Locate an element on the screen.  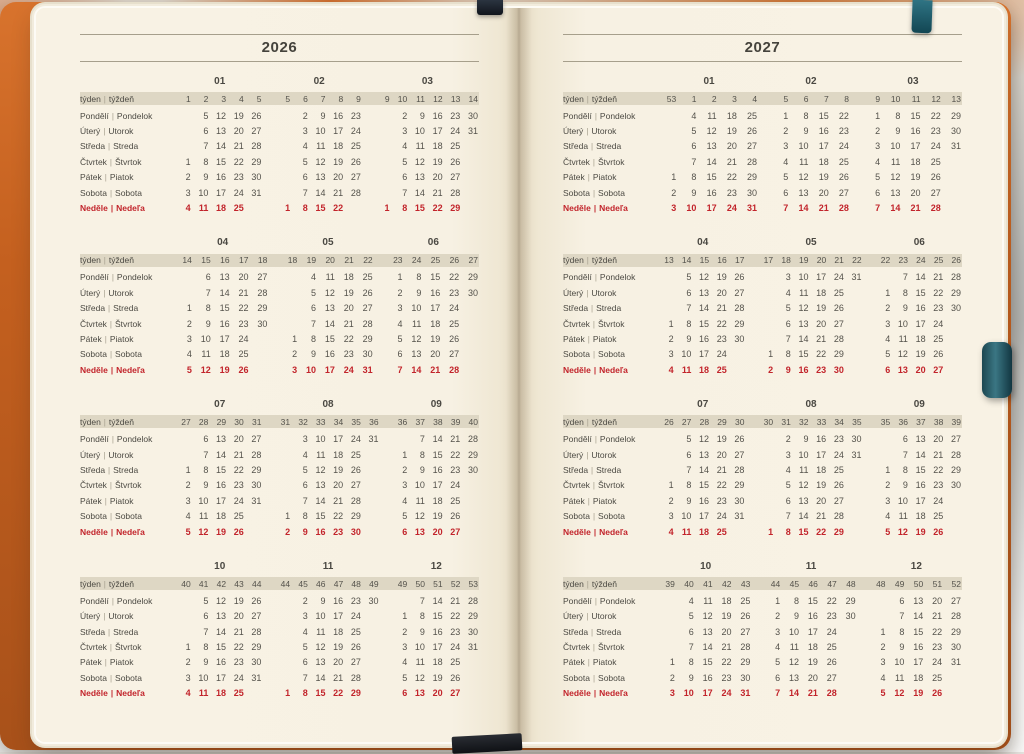
label-slovak: Streda is located at coordinates (609, 146).